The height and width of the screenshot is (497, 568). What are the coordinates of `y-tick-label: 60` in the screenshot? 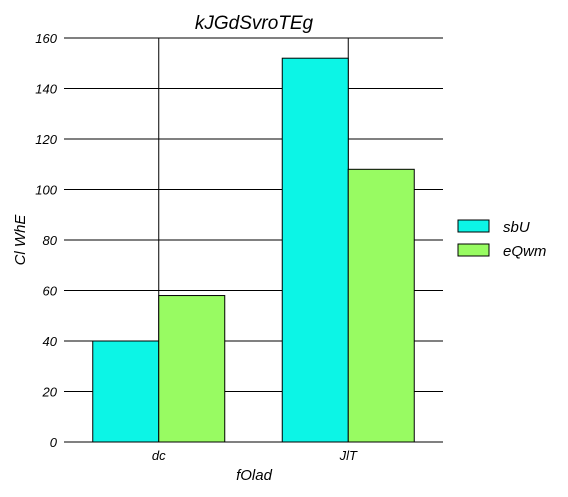 It's located at (50, 291).